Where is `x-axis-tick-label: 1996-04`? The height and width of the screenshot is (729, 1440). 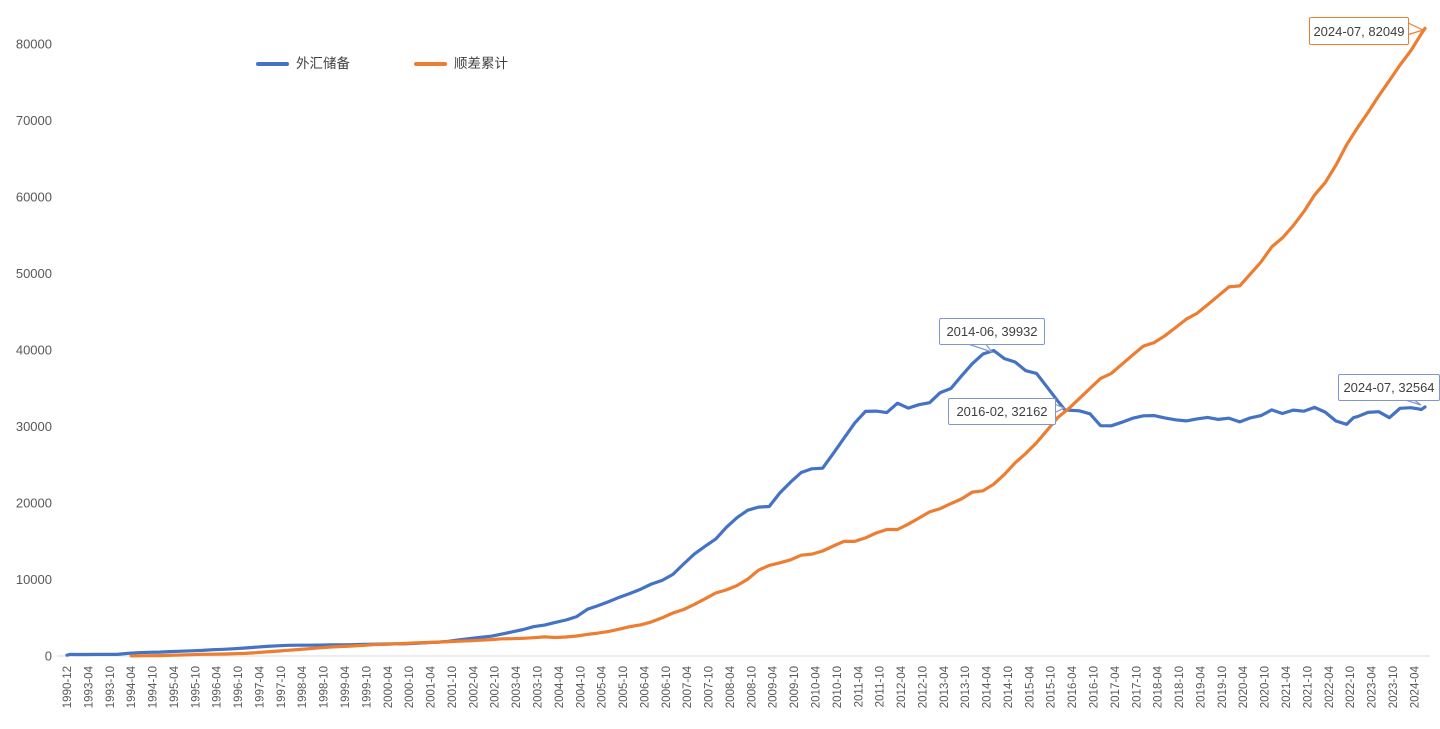 x-axis-tick-label: 1996-04 is located at coordinates (218, 686).